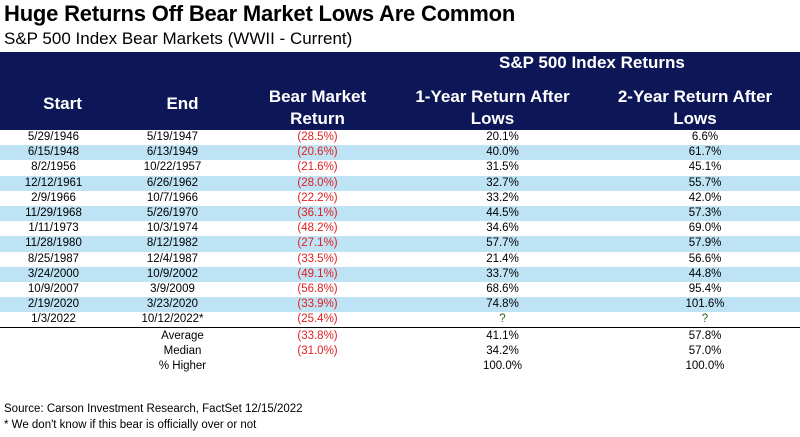 Image resolution: width=800 pixels, height=437 pixels. I want to click on header-two-year-line1: 2-Year Return After, so click(695, 96).